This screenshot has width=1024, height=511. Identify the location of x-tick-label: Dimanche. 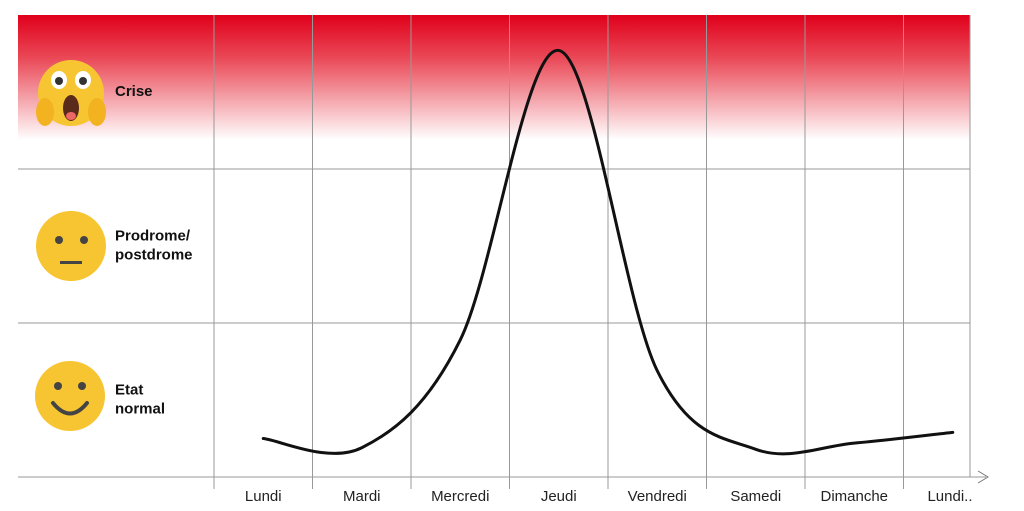
(854, 496).